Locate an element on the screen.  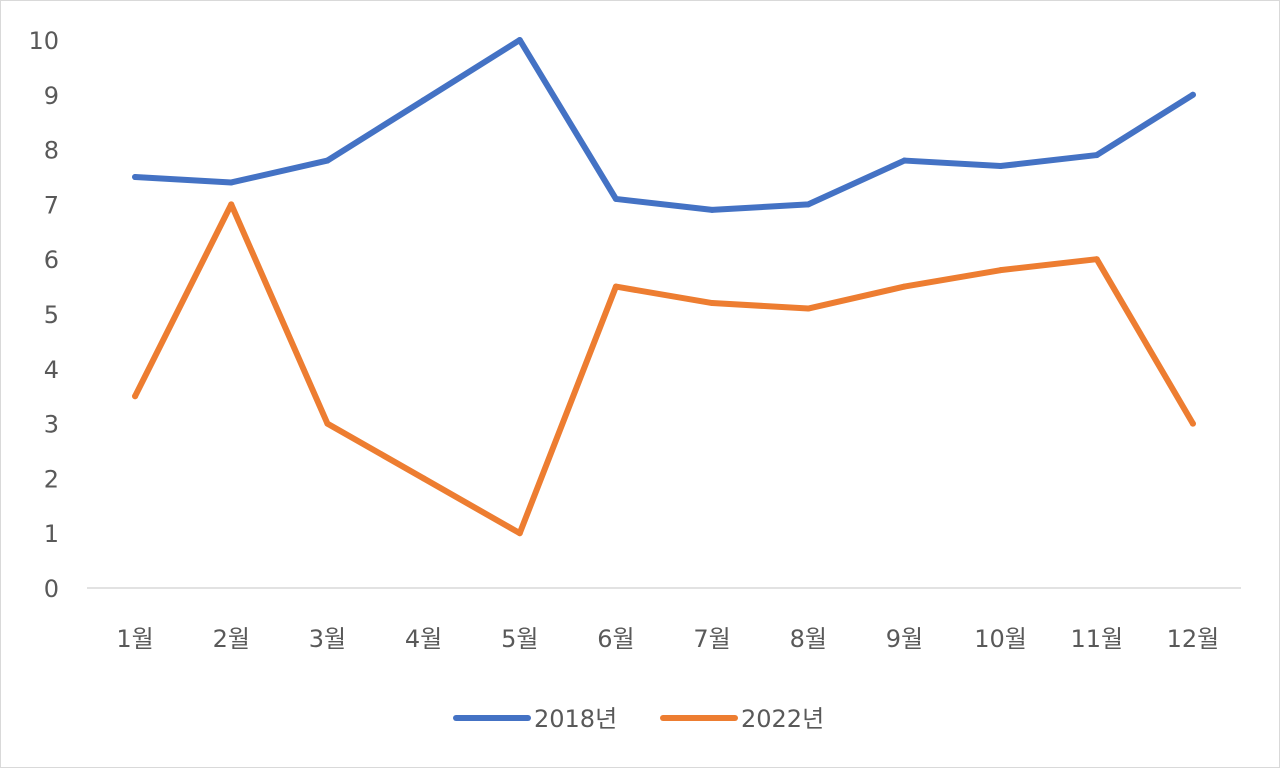
y-axis-ticks: 0 1 2 3 4 5 6 7 8 9 10 is located at coordinates (43, 315).